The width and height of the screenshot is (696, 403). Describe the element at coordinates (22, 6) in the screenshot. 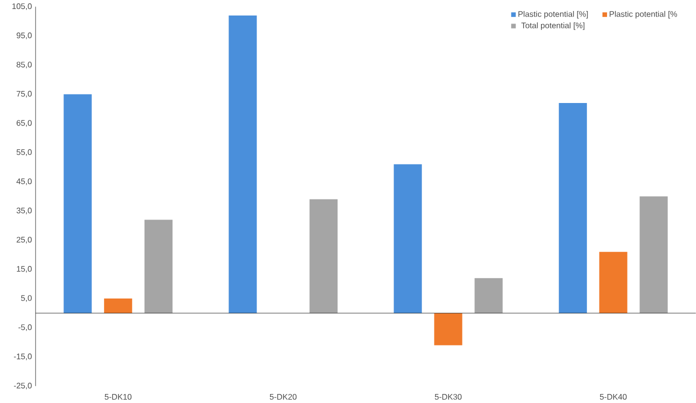

I see `y-tick-label: 105,0` at that location.